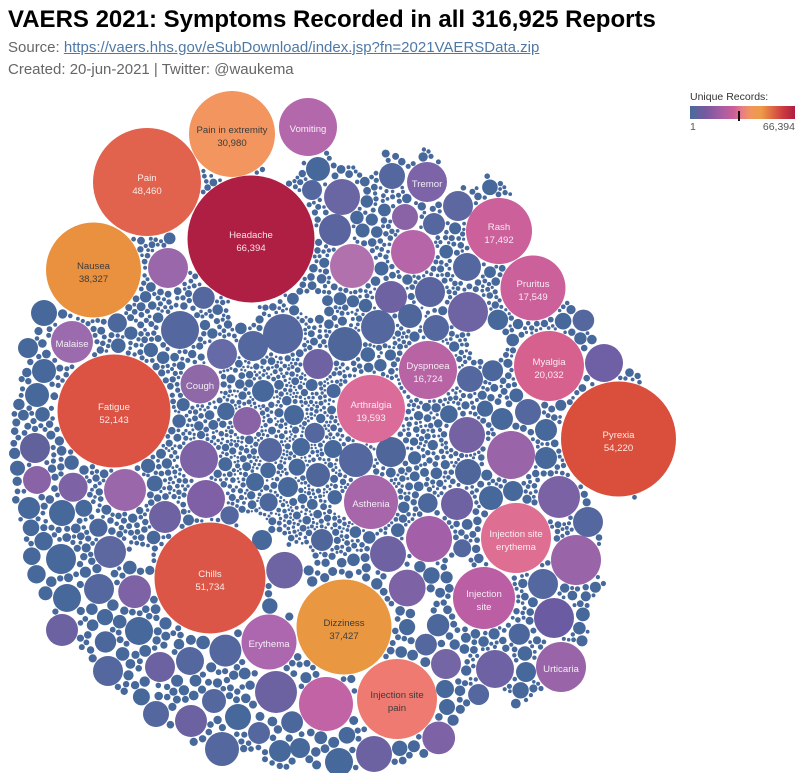 The width and height of the screenshot is (800, 773). I want to click on svg-text: Injection, so click(484, 594).